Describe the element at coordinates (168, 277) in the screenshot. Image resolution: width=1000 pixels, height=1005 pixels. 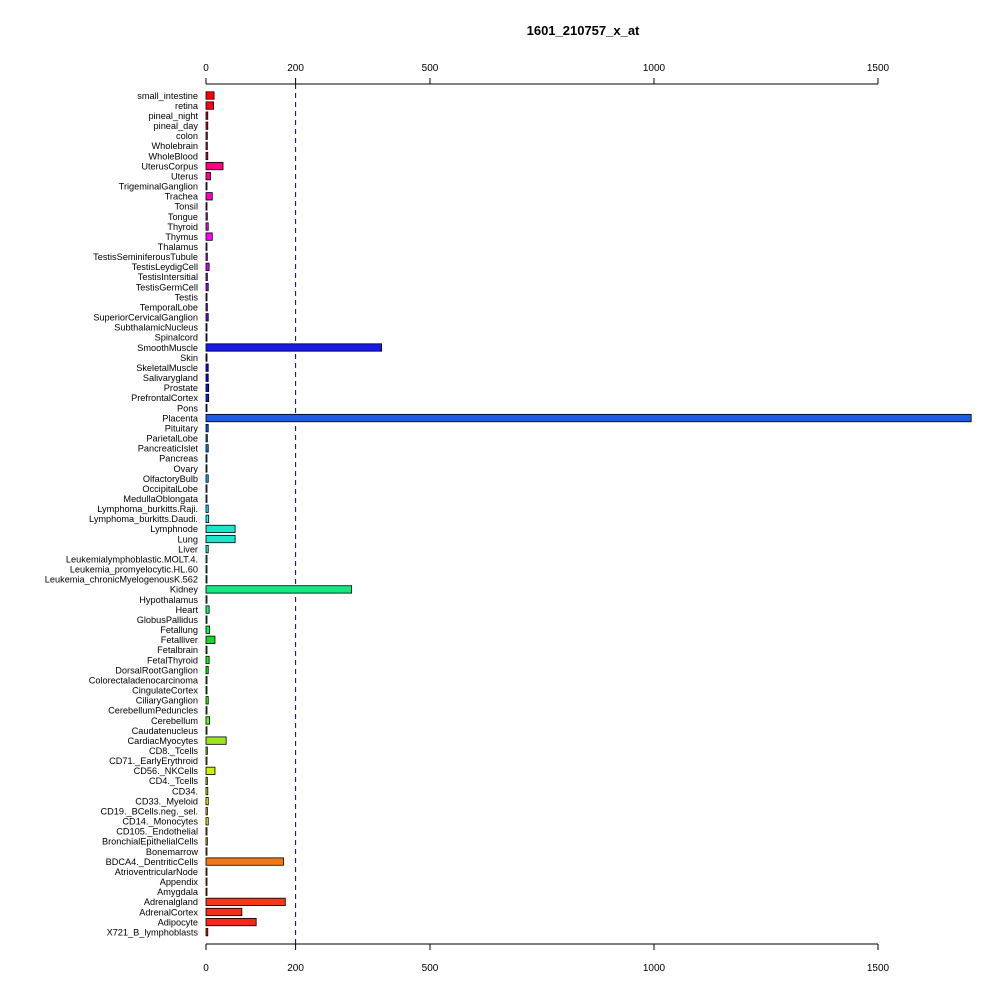
I see `category-label: TestisIntersitial` at that location.